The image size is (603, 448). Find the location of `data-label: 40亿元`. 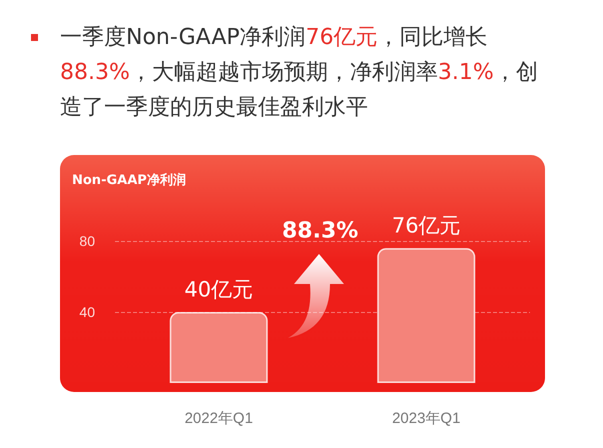

data-label: 40亿元 is located at coordinates (219, 290).